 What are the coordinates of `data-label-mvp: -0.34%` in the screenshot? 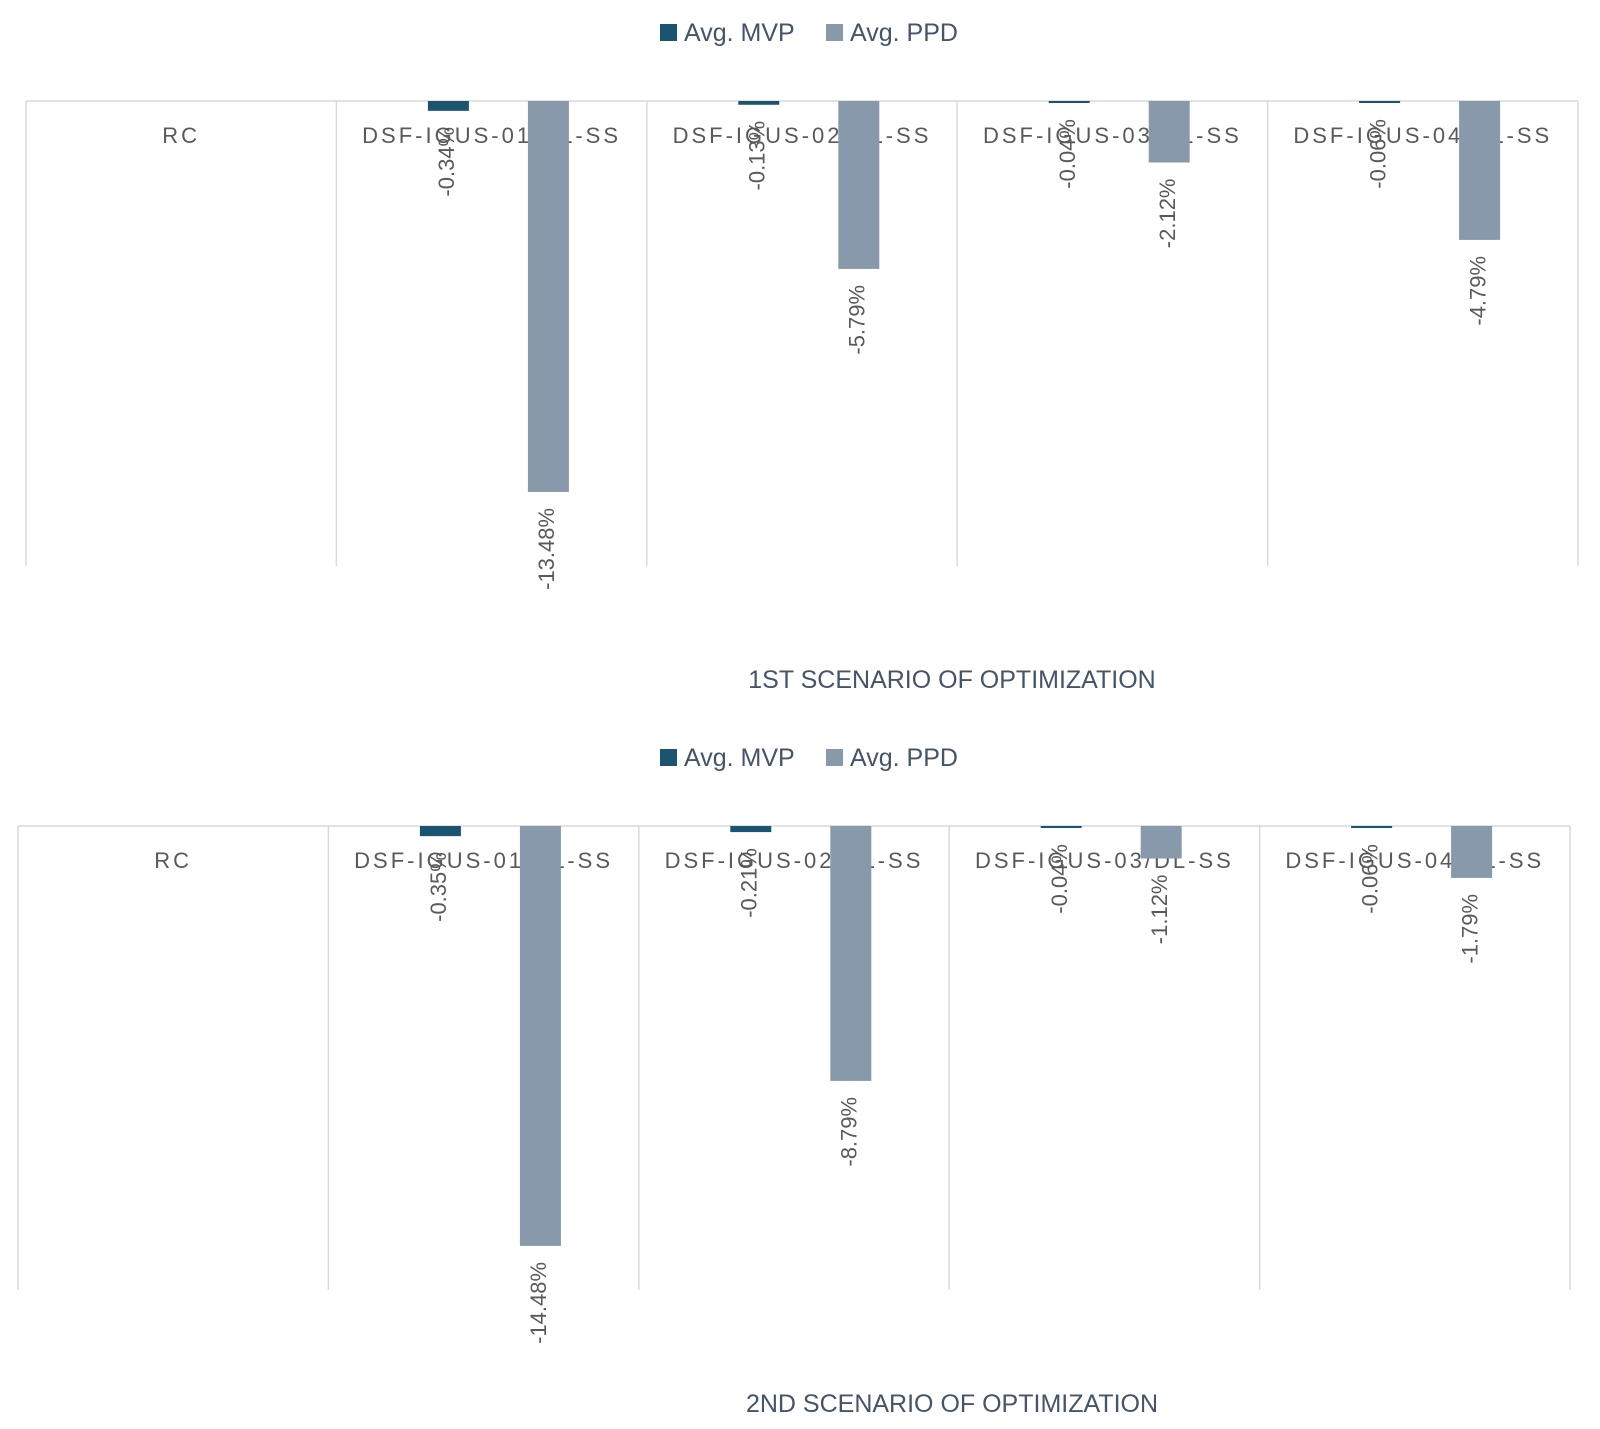 It's located at (446, 162).